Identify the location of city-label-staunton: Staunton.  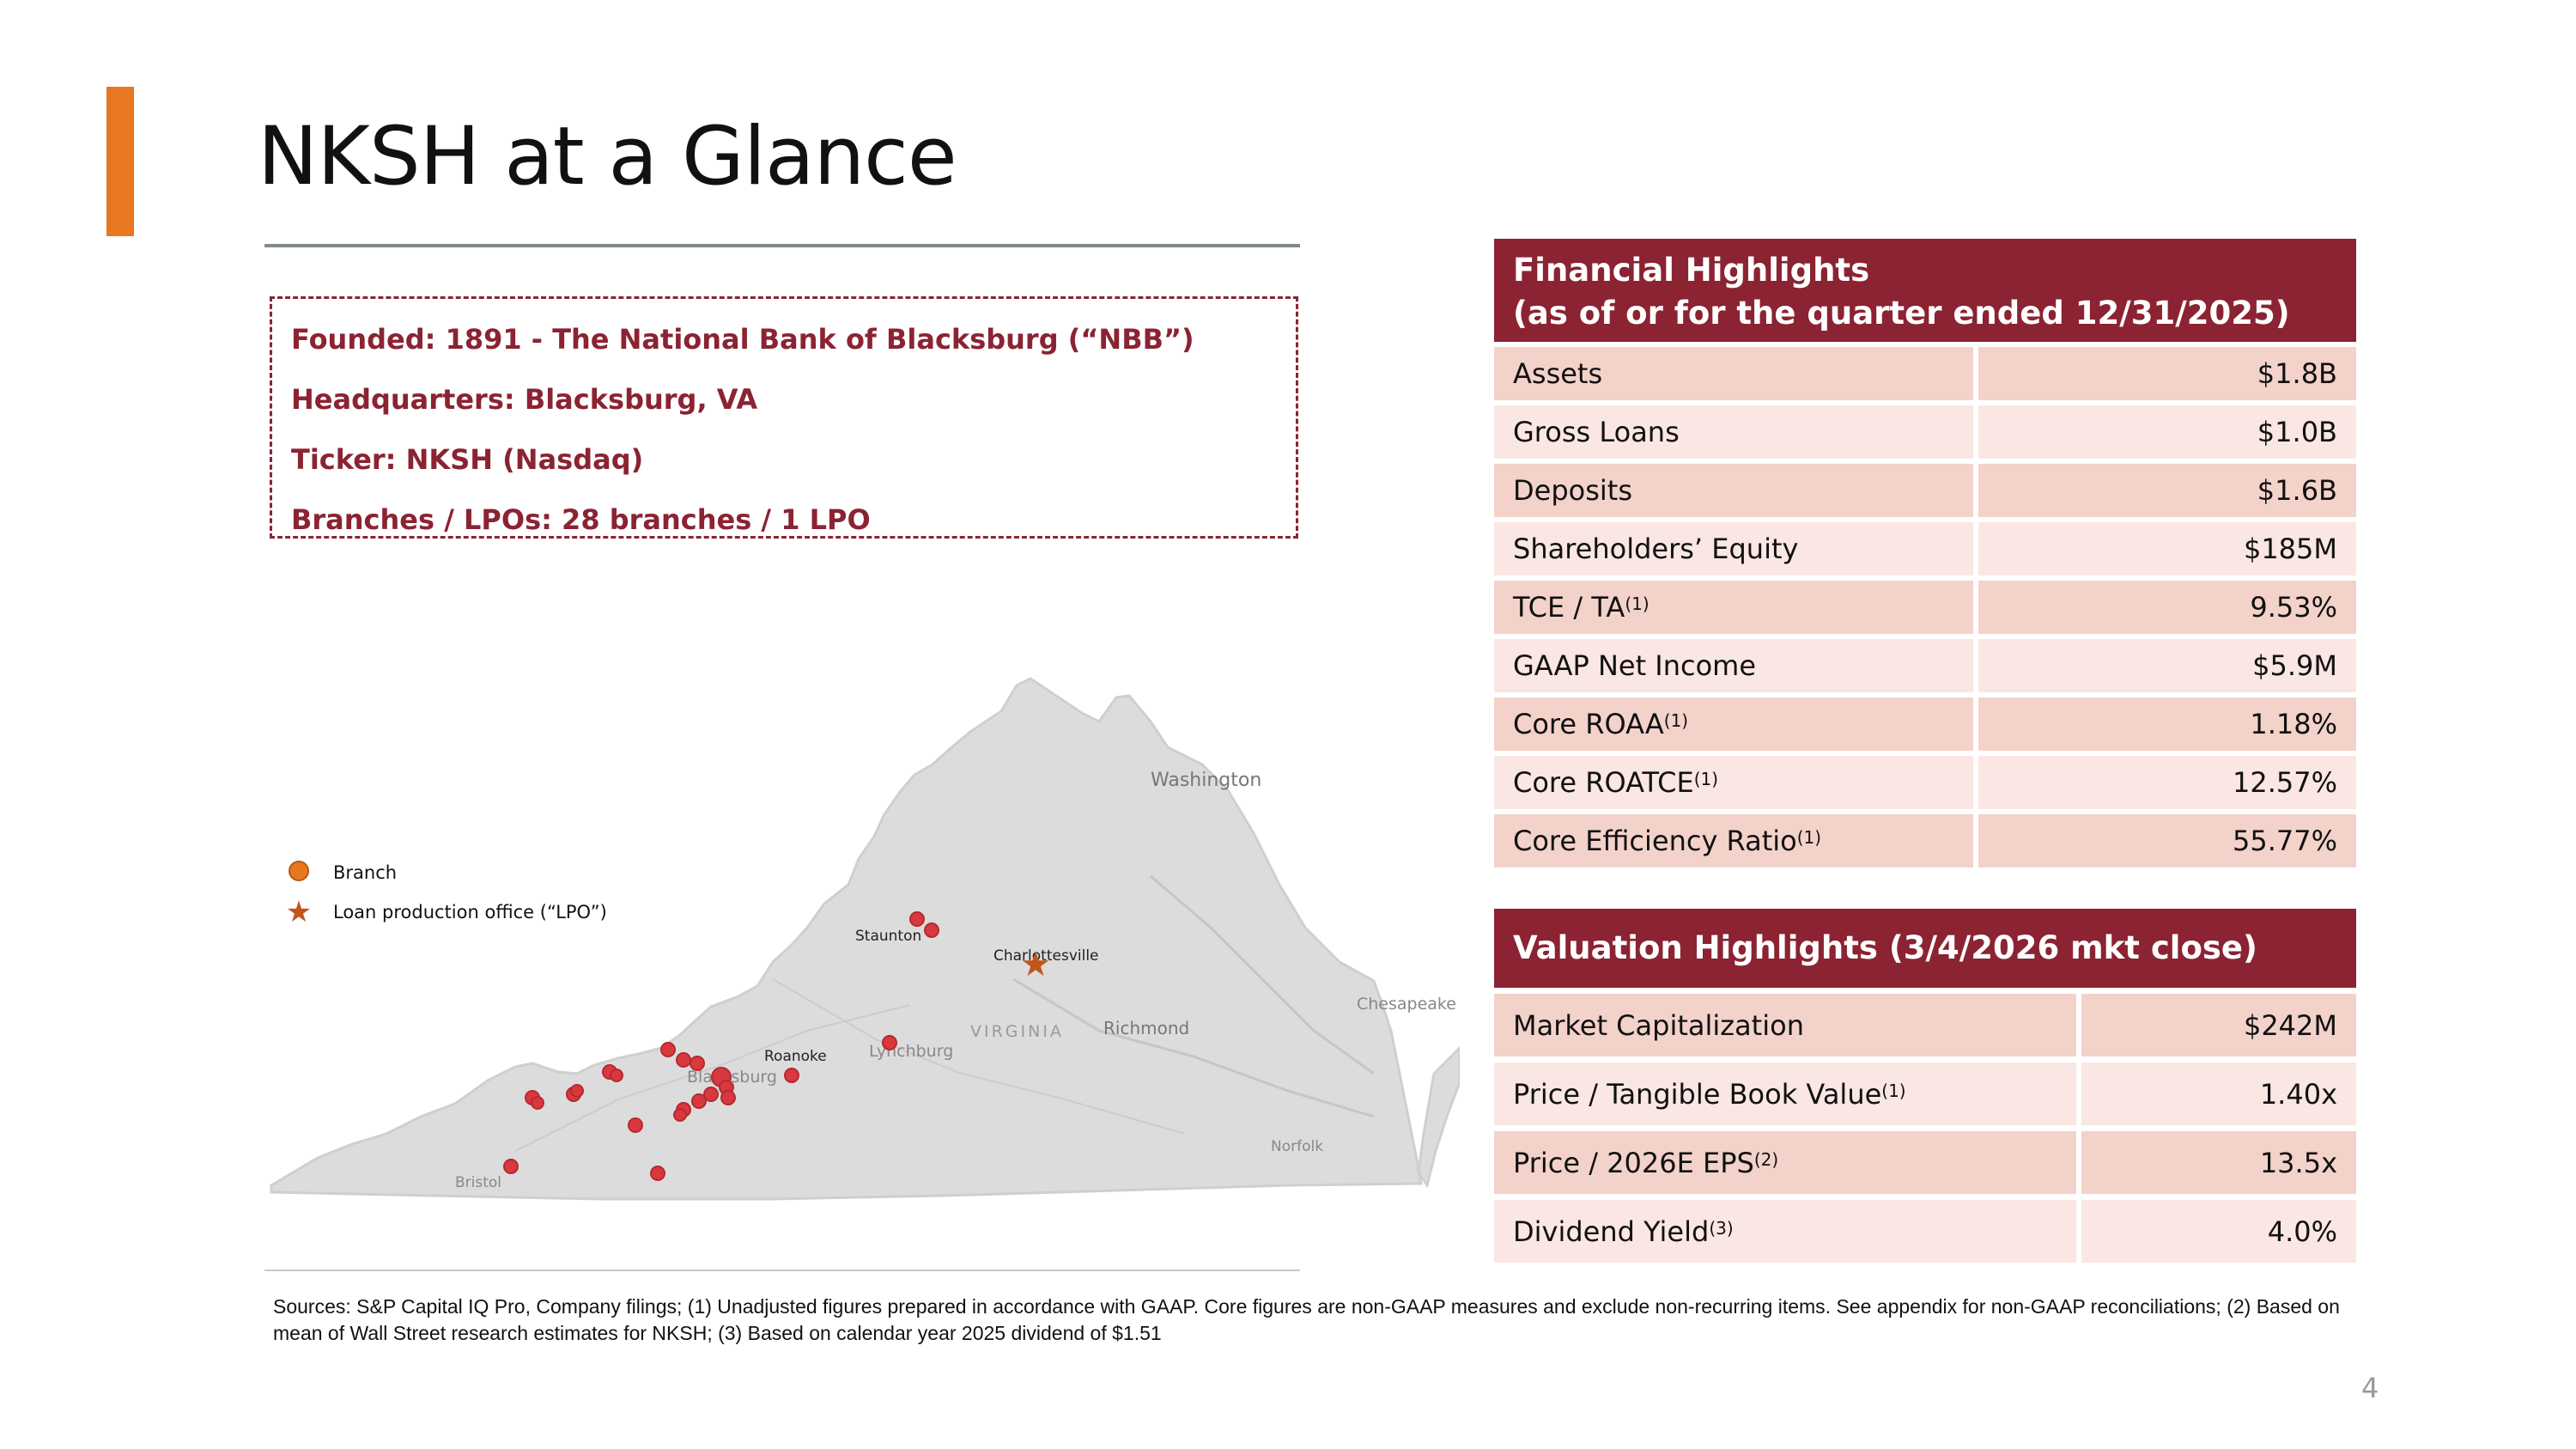
(888, 936).